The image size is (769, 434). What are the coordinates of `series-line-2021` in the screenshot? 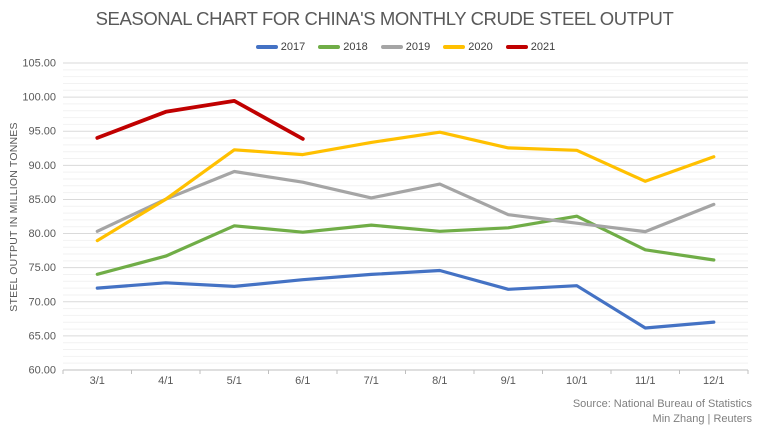 It's located at (200, 120).